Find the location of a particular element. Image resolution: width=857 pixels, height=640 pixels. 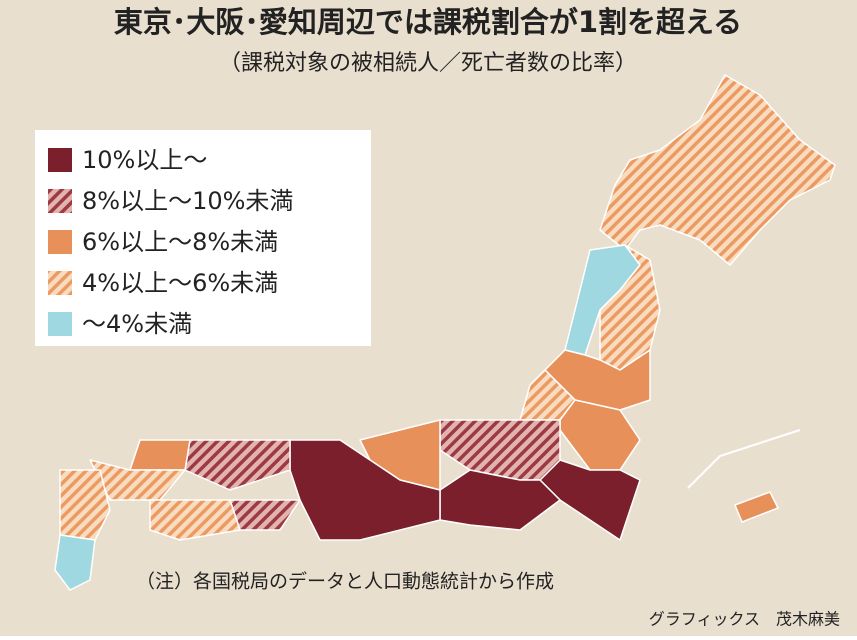

legend-label: 6%以上～8%未満 is located at coordinates (180, 242).